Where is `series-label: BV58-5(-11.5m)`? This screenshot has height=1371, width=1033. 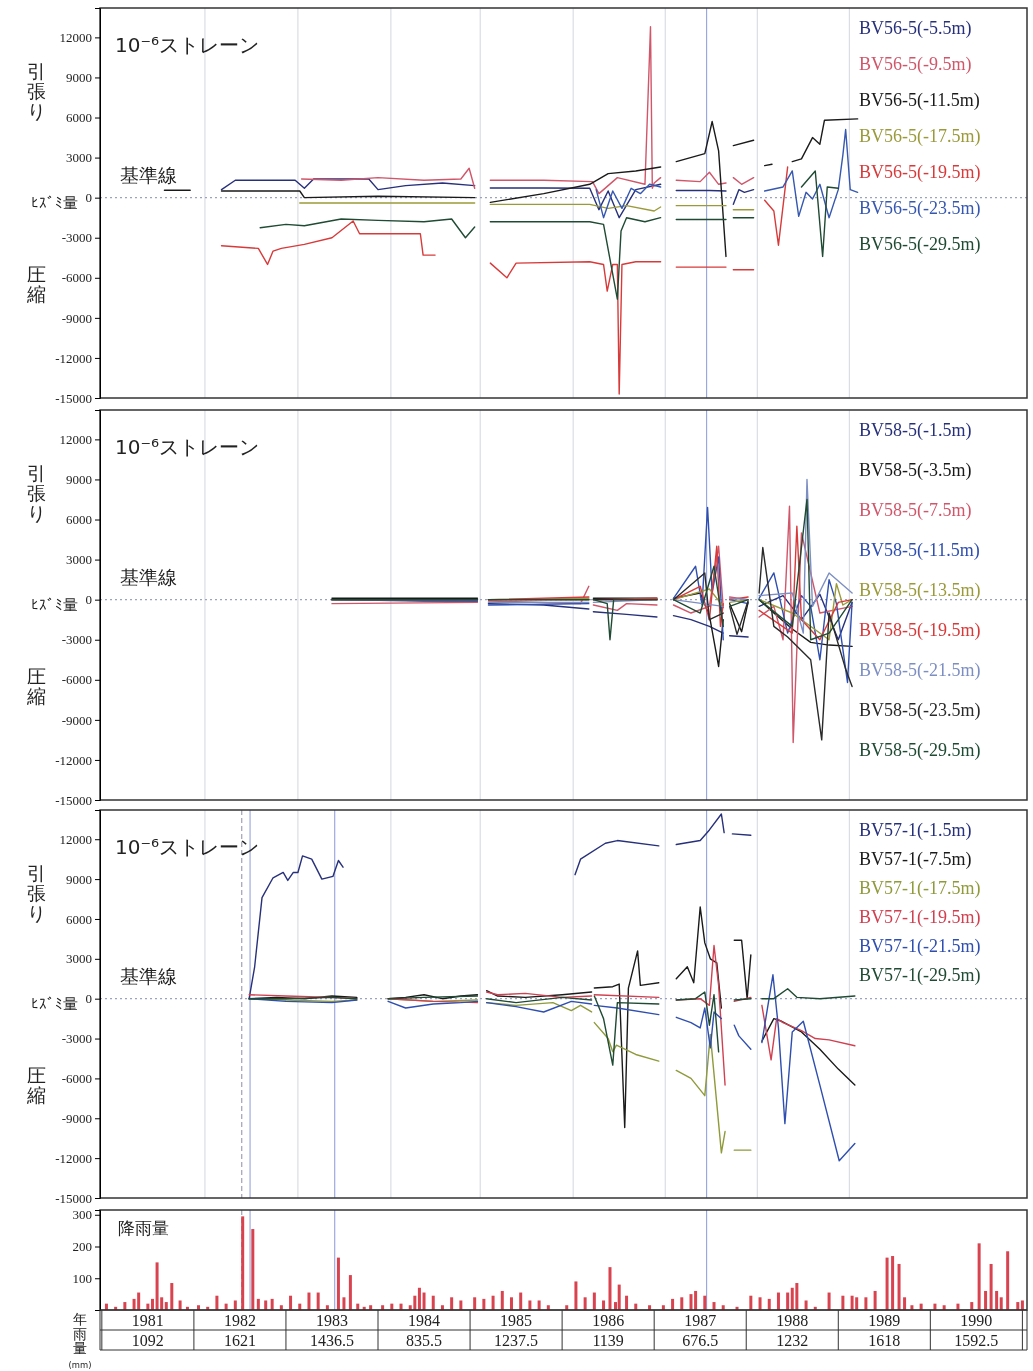
series-label: BV58-5(-11.5m) is located at coordinates (919, 550).